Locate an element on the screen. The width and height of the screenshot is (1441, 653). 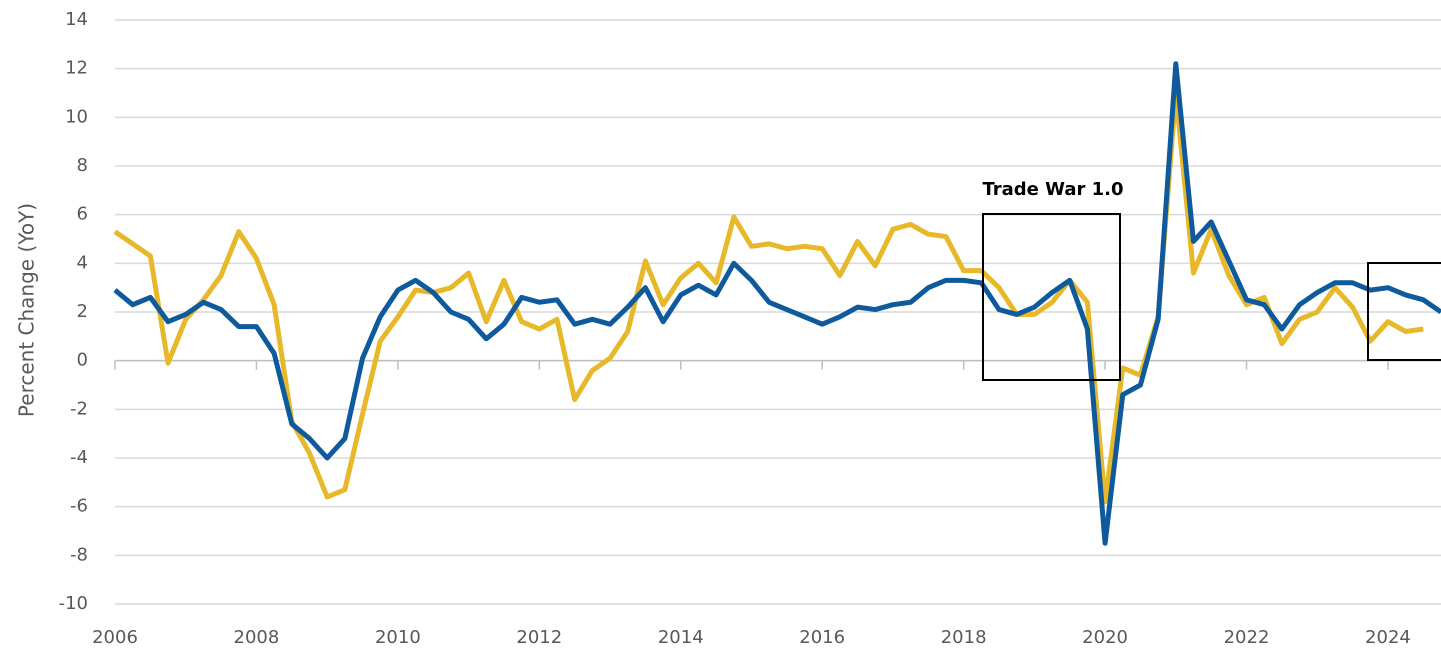
annotation: Trade War 1.0 is located at coordinates (1052, 189).